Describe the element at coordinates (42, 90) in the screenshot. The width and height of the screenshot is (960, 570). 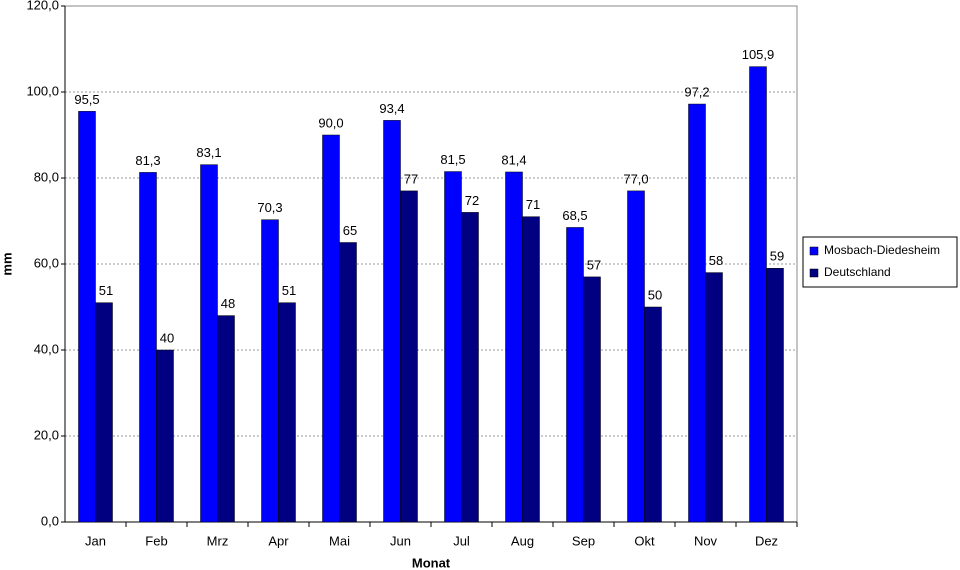
I see `y-tick-label: 100,0` at that location.